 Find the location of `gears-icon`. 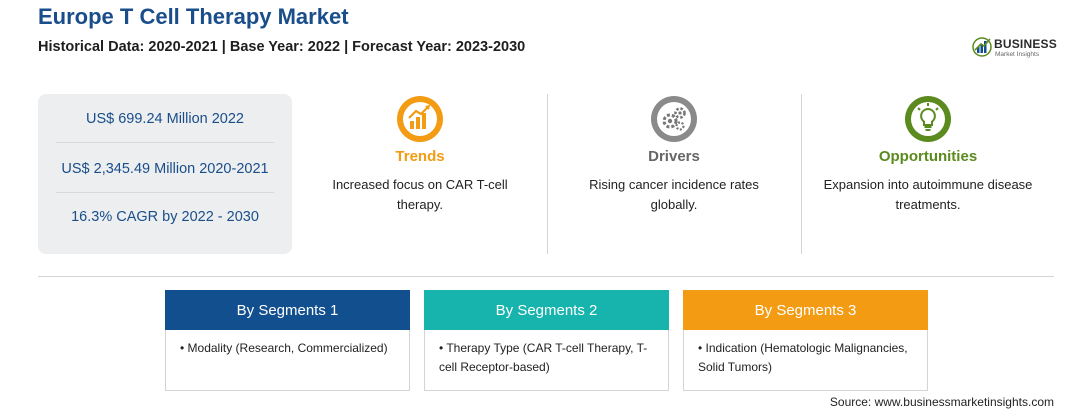

gears-icon is located at coordinates (674, 119).